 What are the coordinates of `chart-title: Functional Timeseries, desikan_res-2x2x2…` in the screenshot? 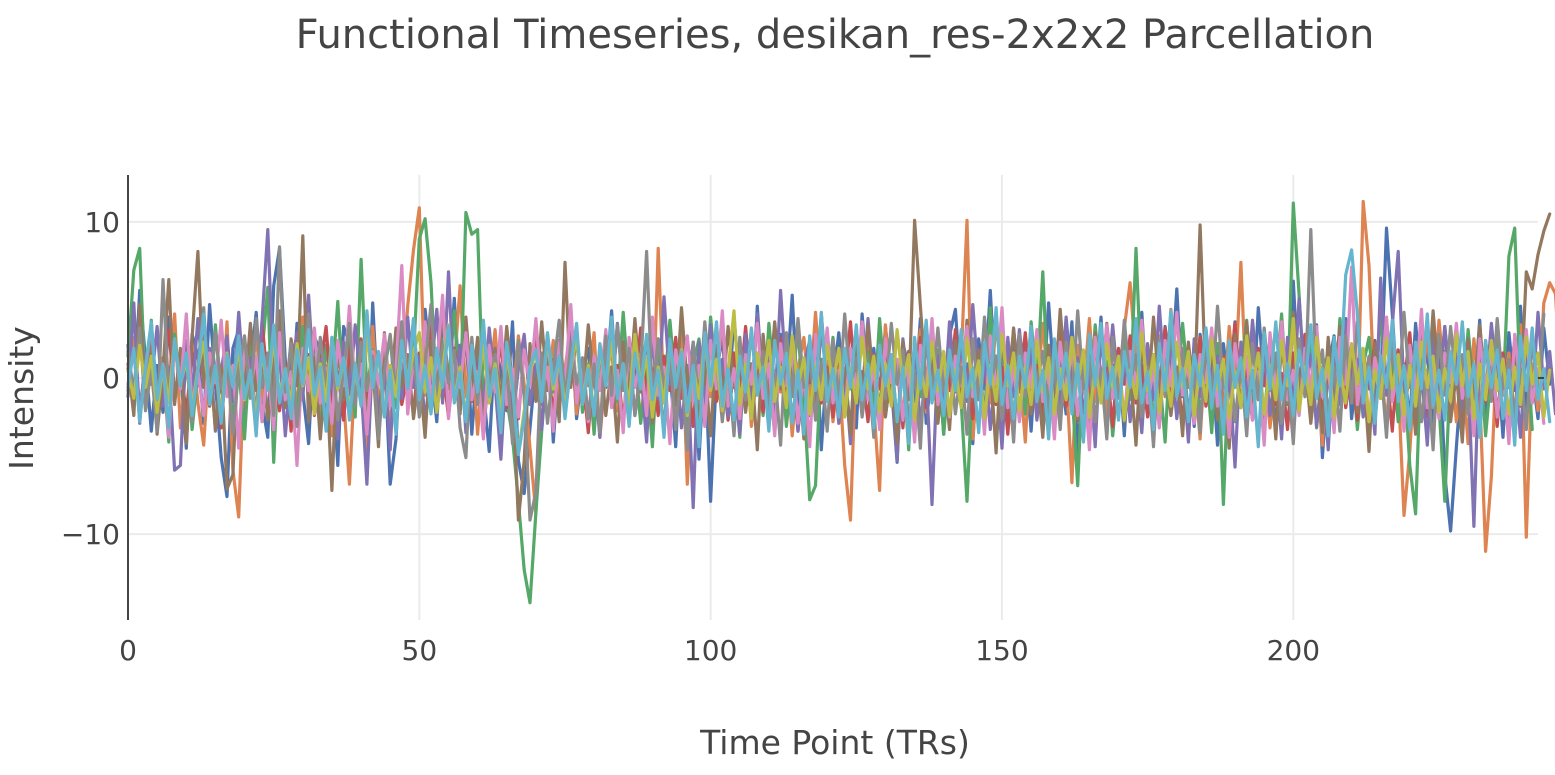 It's located at (835, 35).